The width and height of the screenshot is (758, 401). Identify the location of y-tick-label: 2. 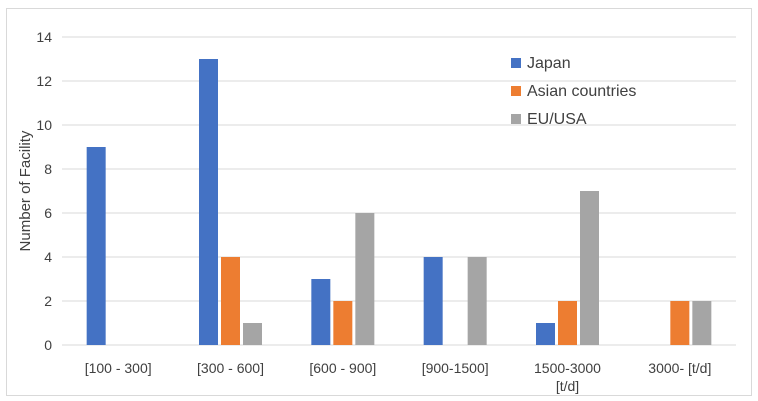
(48, 301).